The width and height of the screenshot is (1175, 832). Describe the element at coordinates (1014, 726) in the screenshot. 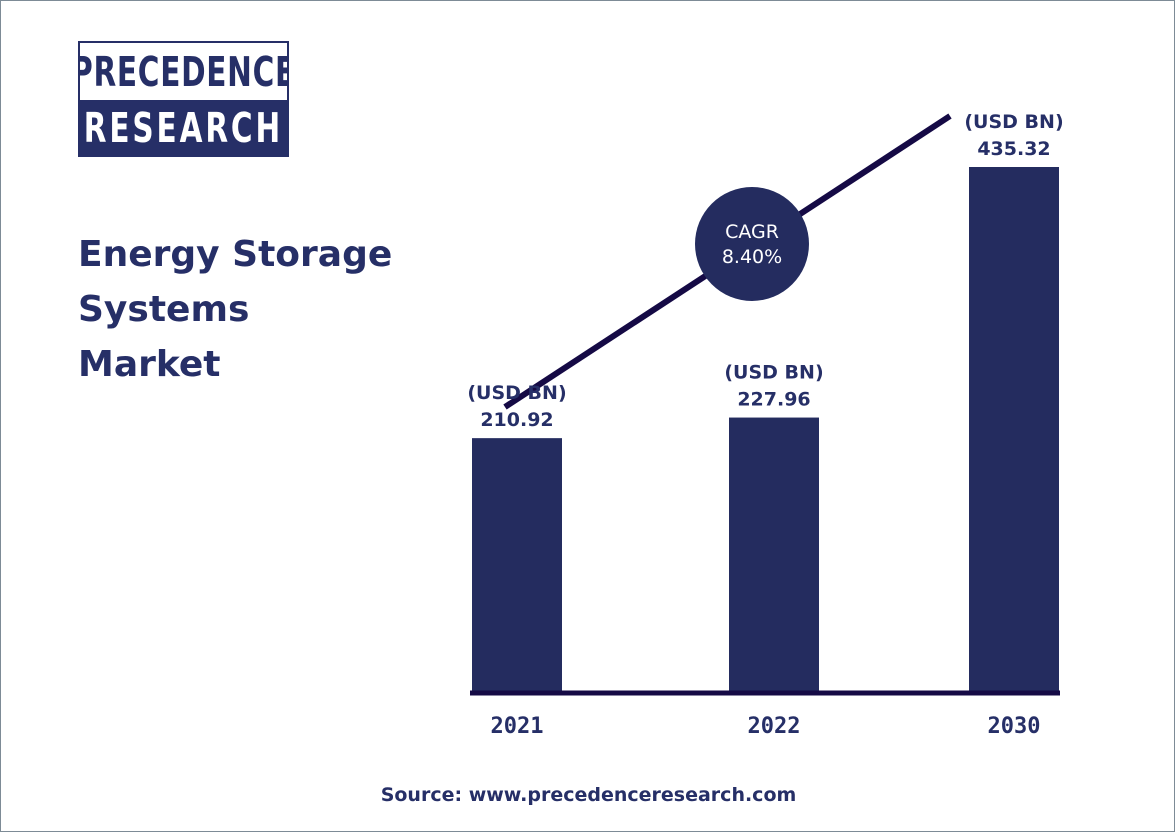

I see `x-tick-label-2030: 2030` at that location.